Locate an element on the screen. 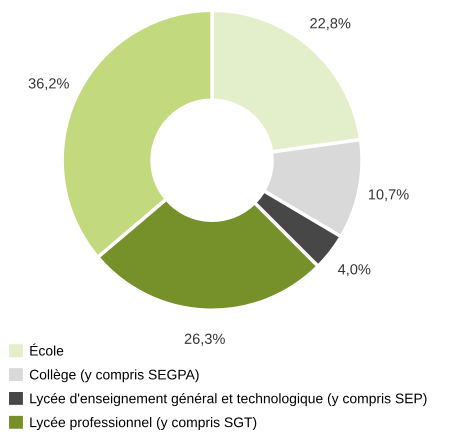 This screenshot has height=447, width=460. legend-label: École is located at coordinates (47, 349).